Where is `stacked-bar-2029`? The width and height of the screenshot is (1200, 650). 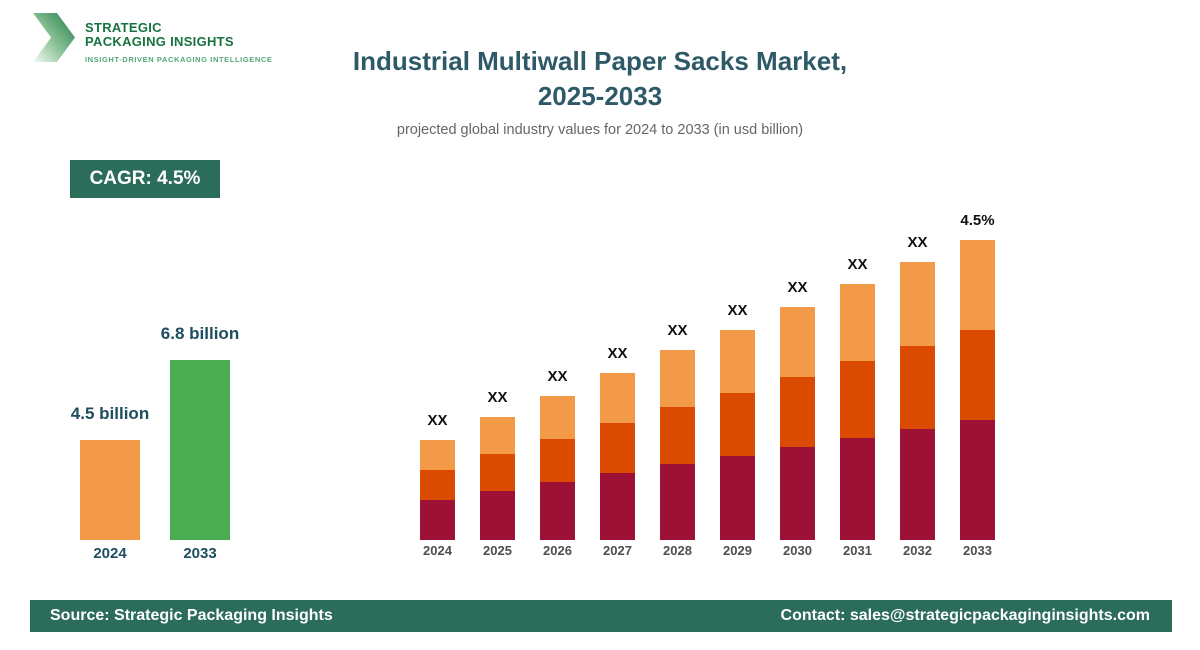
stacked-bar-2029 is located at coordinates (737, 435).